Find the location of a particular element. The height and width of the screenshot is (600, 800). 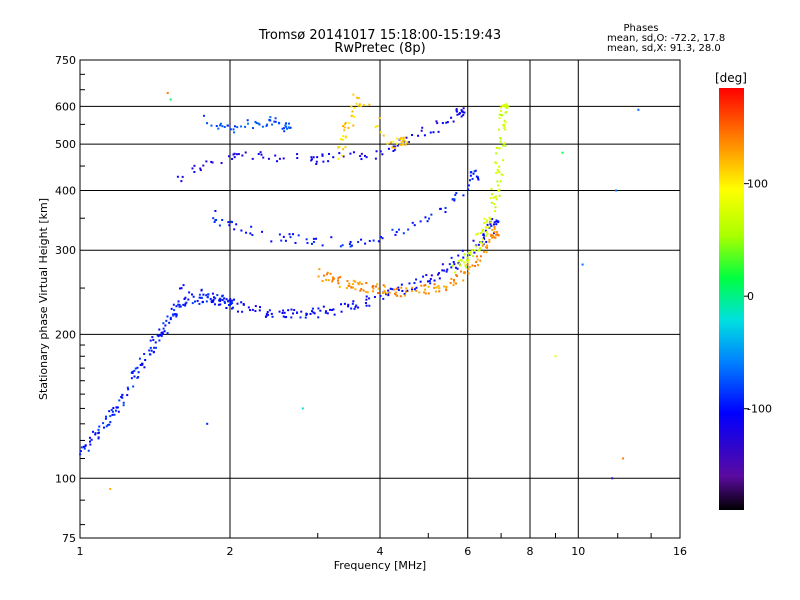

colorbar-label: [deg] is located at coordinates (731, 78).